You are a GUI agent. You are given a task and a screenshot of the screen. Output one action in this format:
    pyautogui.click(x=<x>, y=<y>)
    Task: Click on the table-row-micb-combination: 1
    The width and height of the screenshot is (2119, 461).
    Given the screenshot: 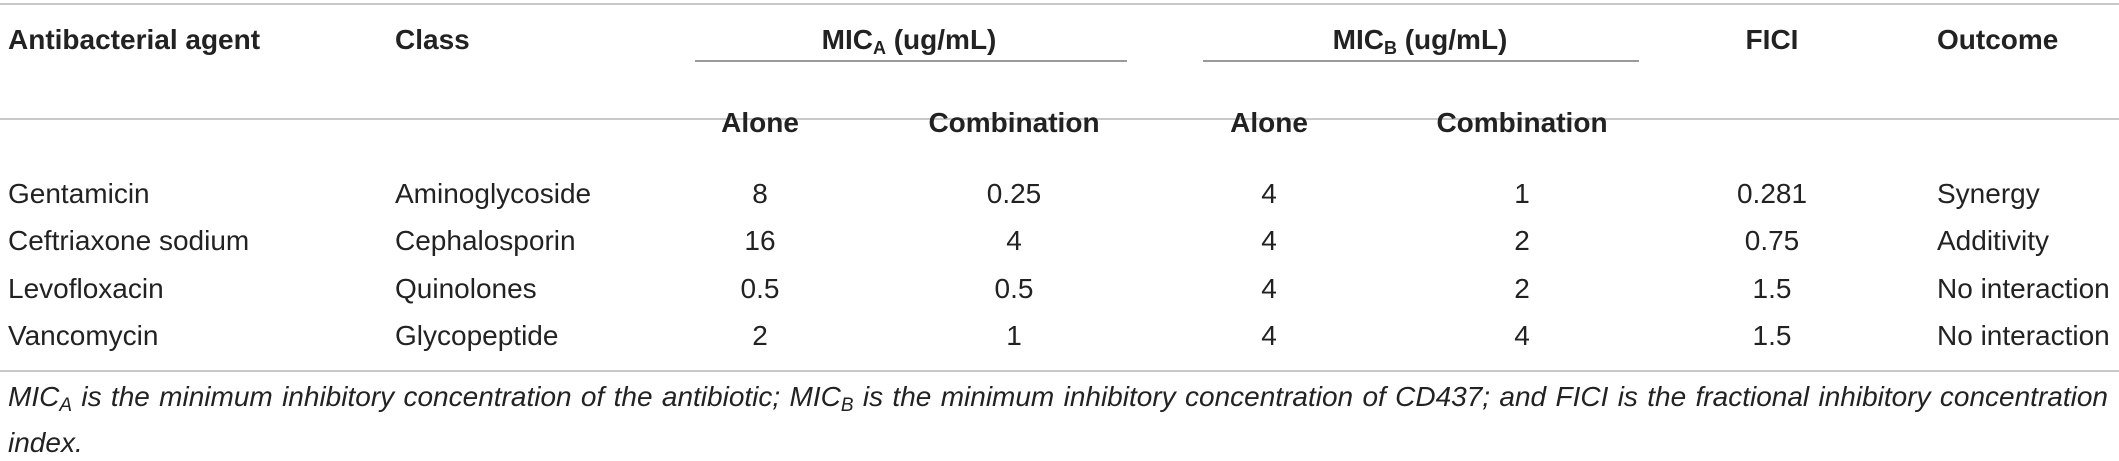 What is the action you would take?
    pyautogui.click(x=1522, y=193)
    